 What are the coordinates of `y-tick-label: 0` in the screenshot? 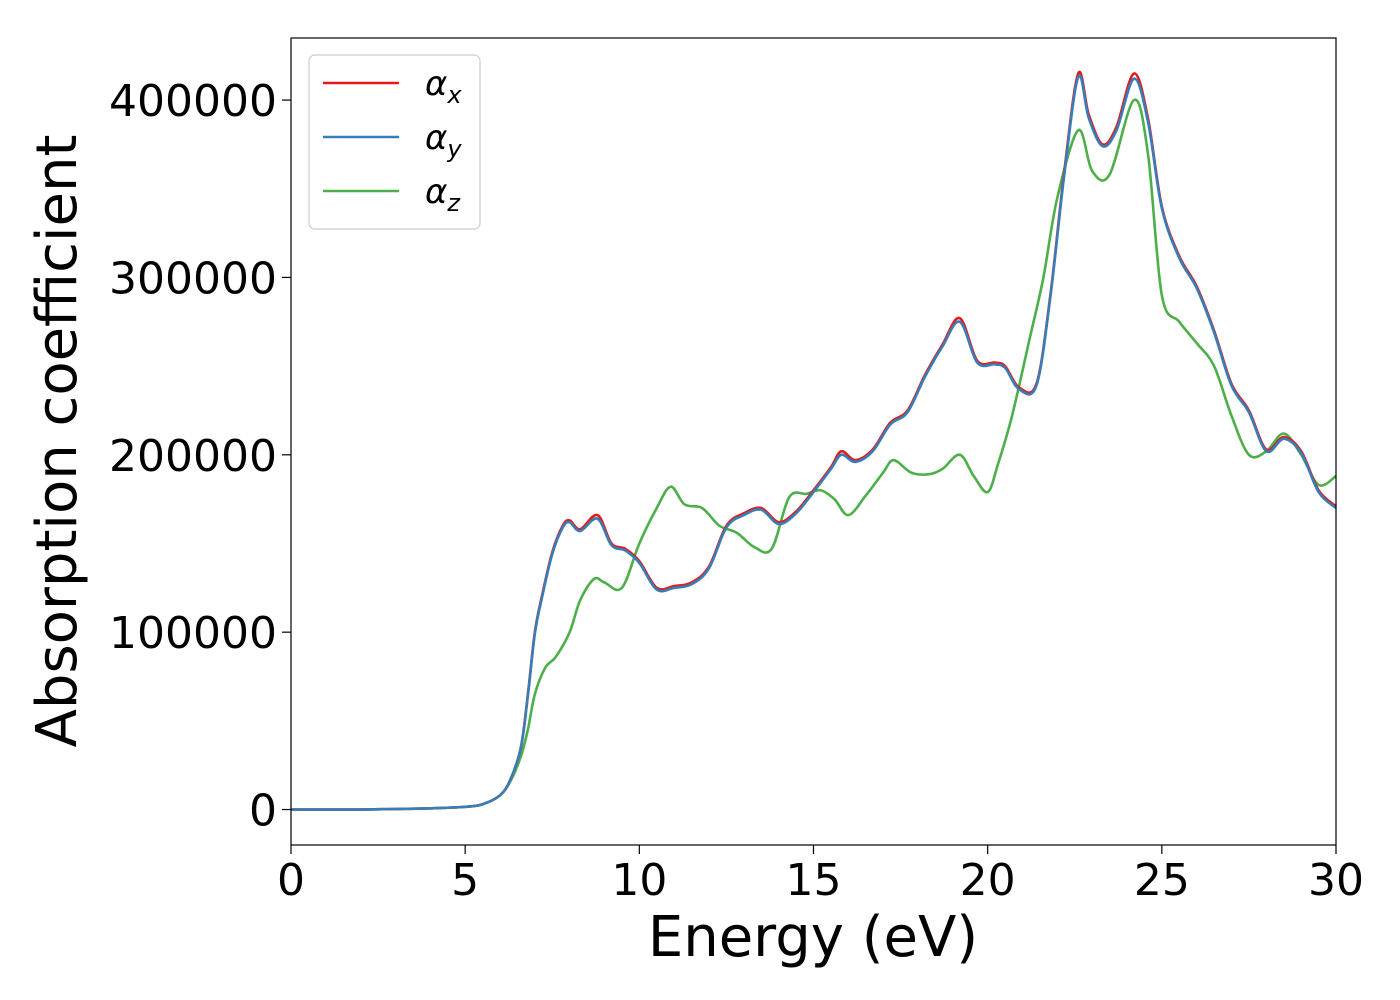 It's located at (263, 811).